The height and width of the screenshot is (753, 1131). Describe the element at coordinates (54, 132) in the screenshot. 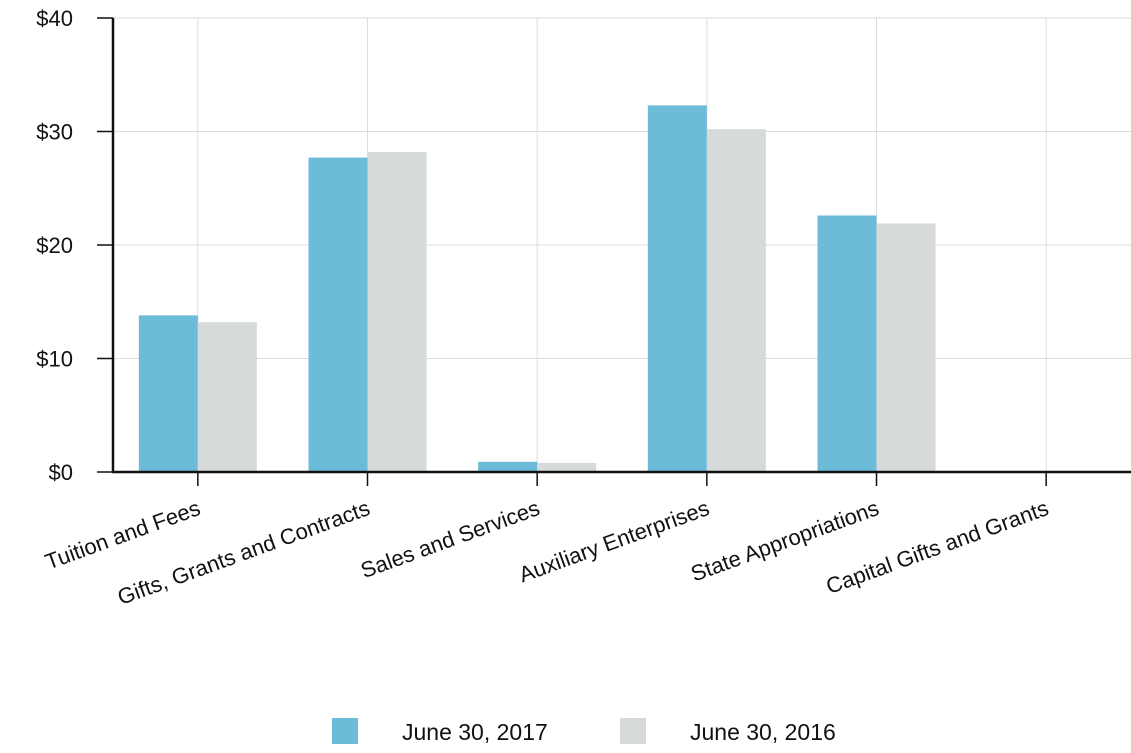

I see `y-tick-label: $30` at that location.